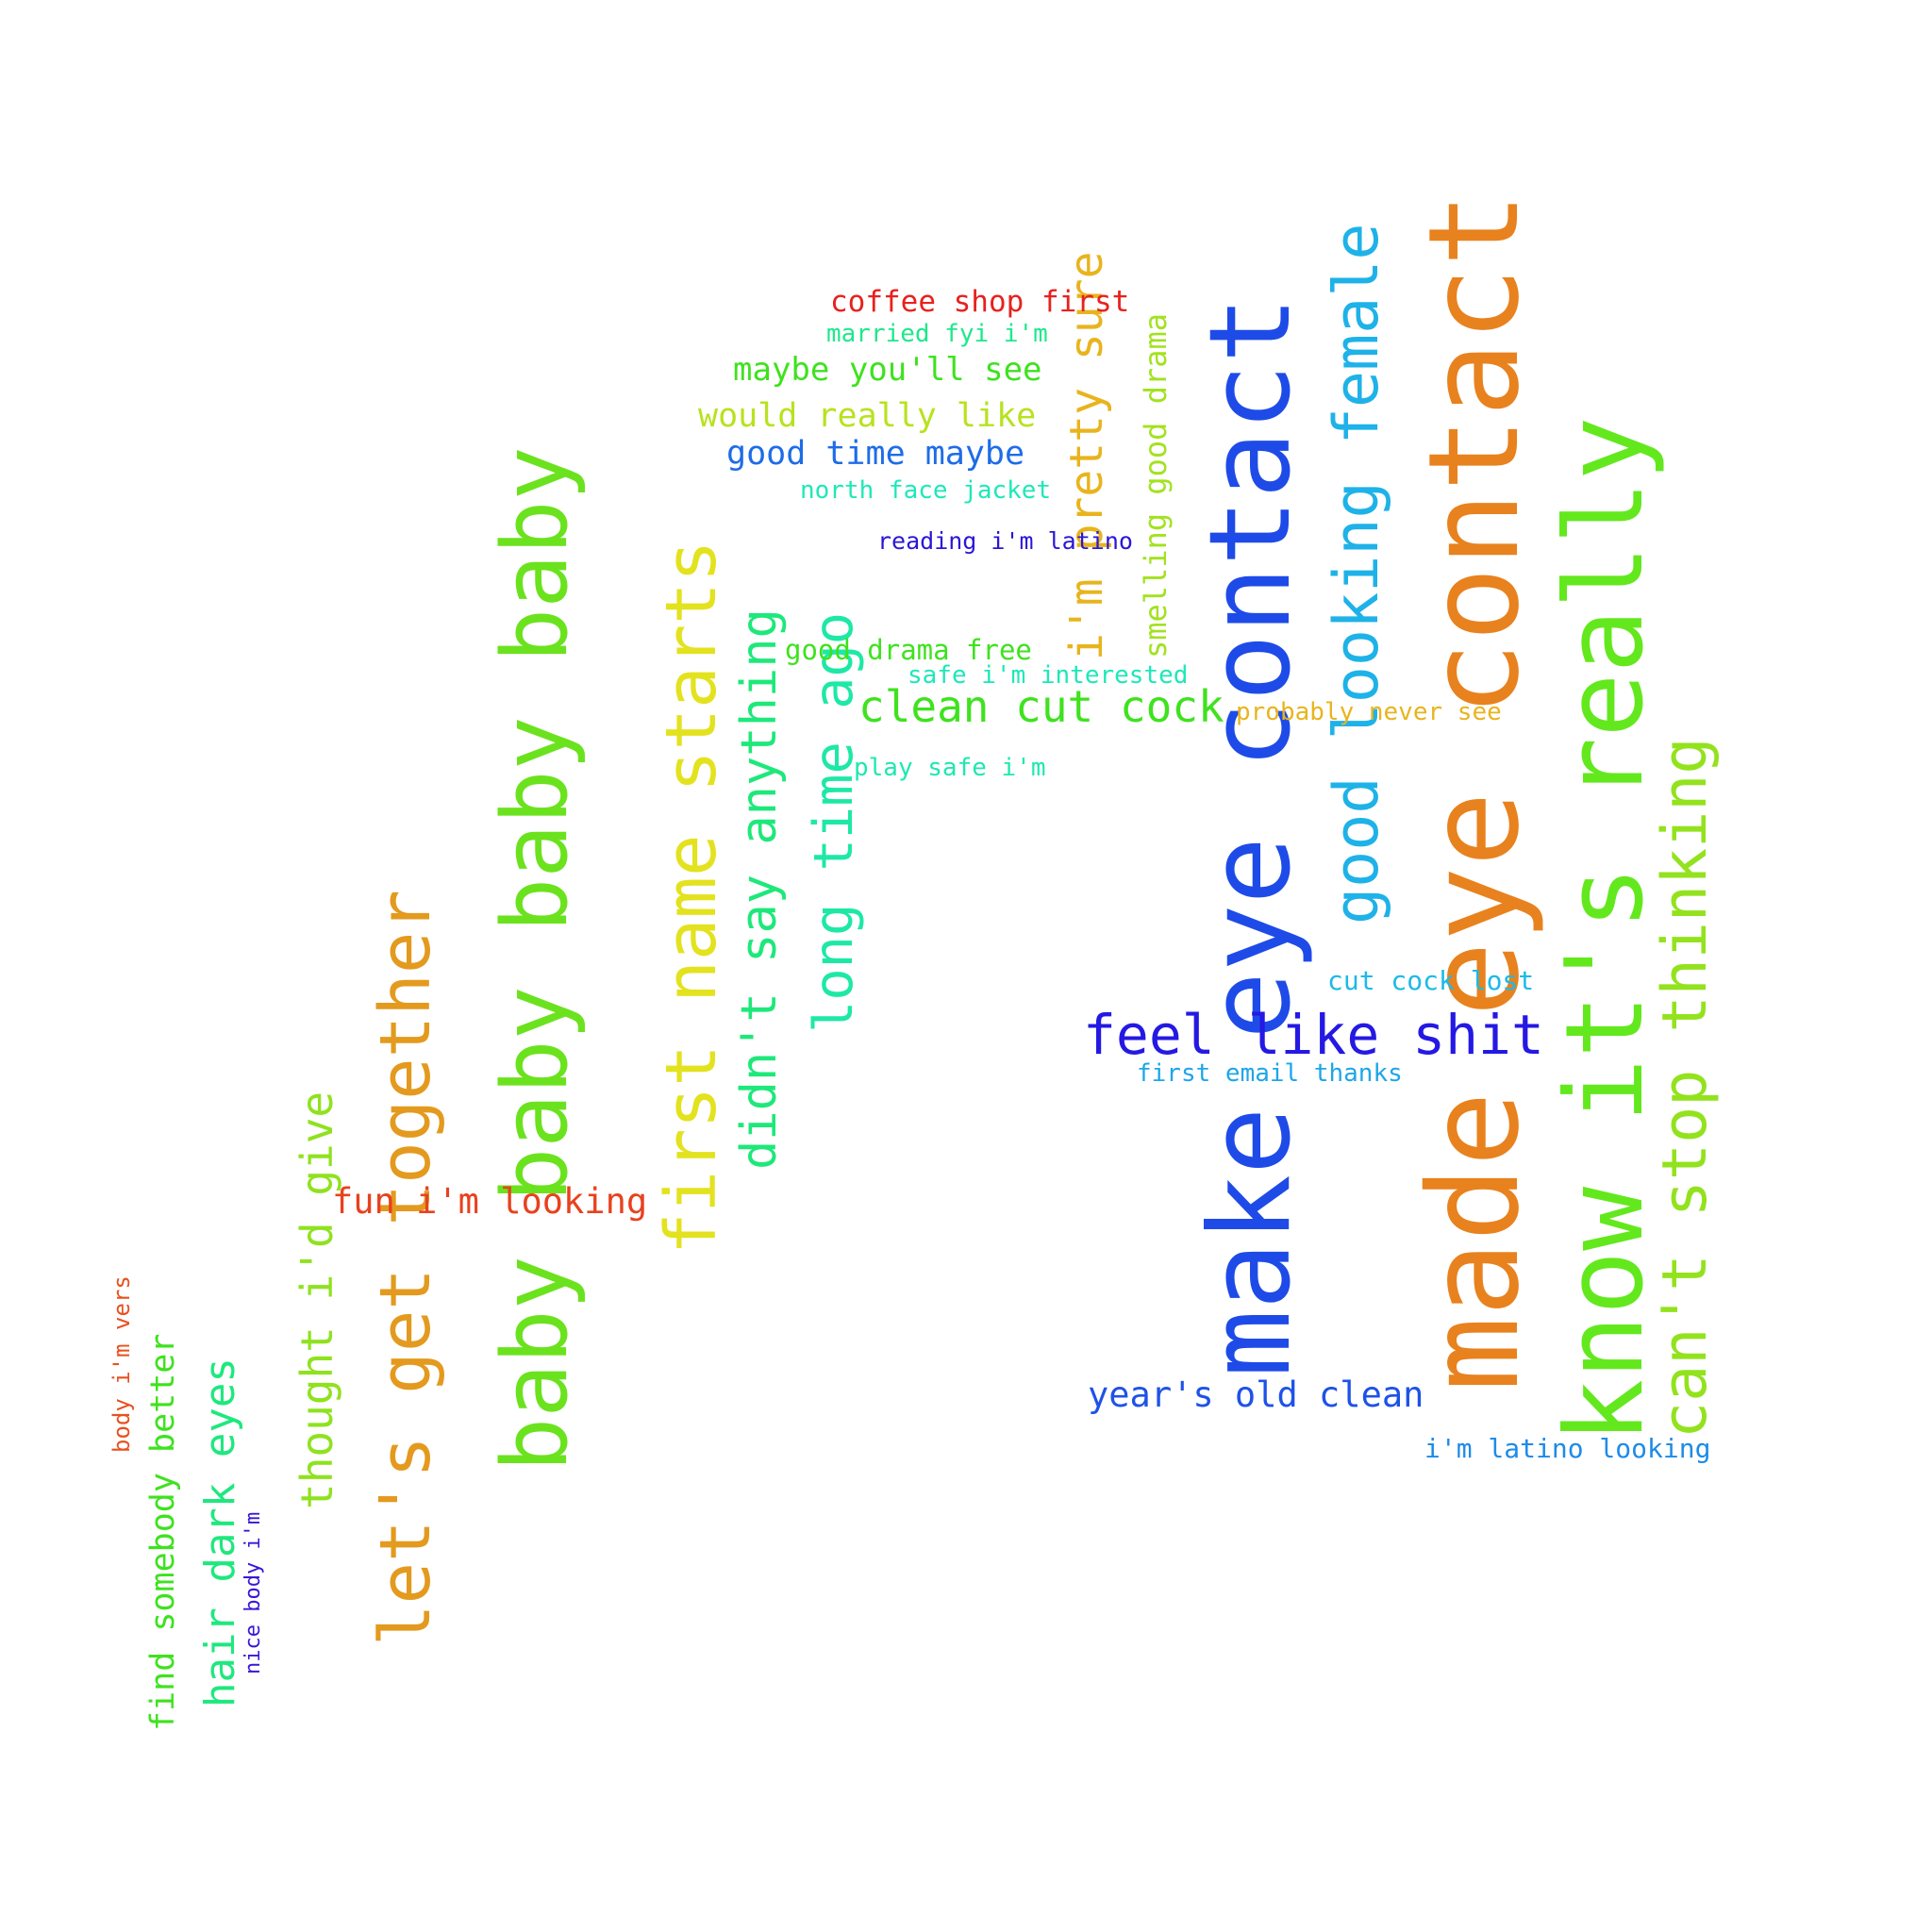 The height and width of the screenshot is (1932, 1932). What do you see at coordinates (888, 370) in the screenshot?
I see `word-maybe-youll-see: maybe you'll see` at bounding box center [888, 370].